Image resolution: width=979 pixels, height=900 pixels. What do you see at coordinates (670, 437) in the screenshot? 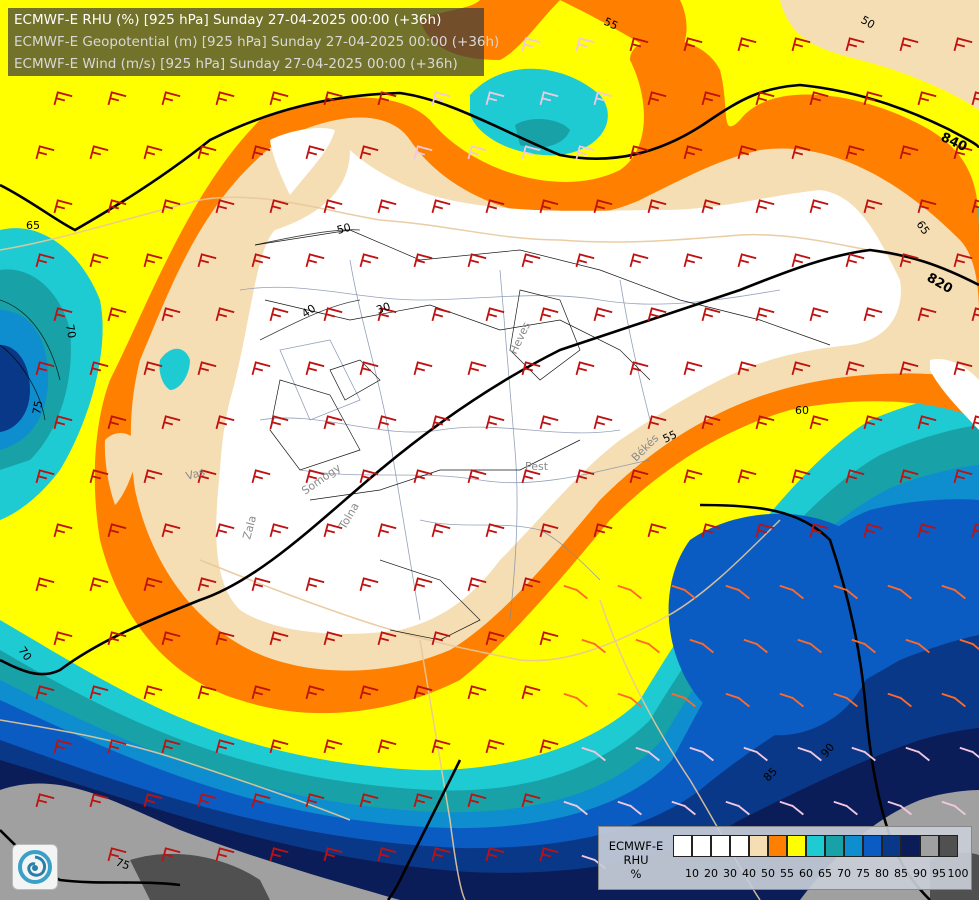
I see `rhu-label-55-east: 55` at bounding box center [670, 437].